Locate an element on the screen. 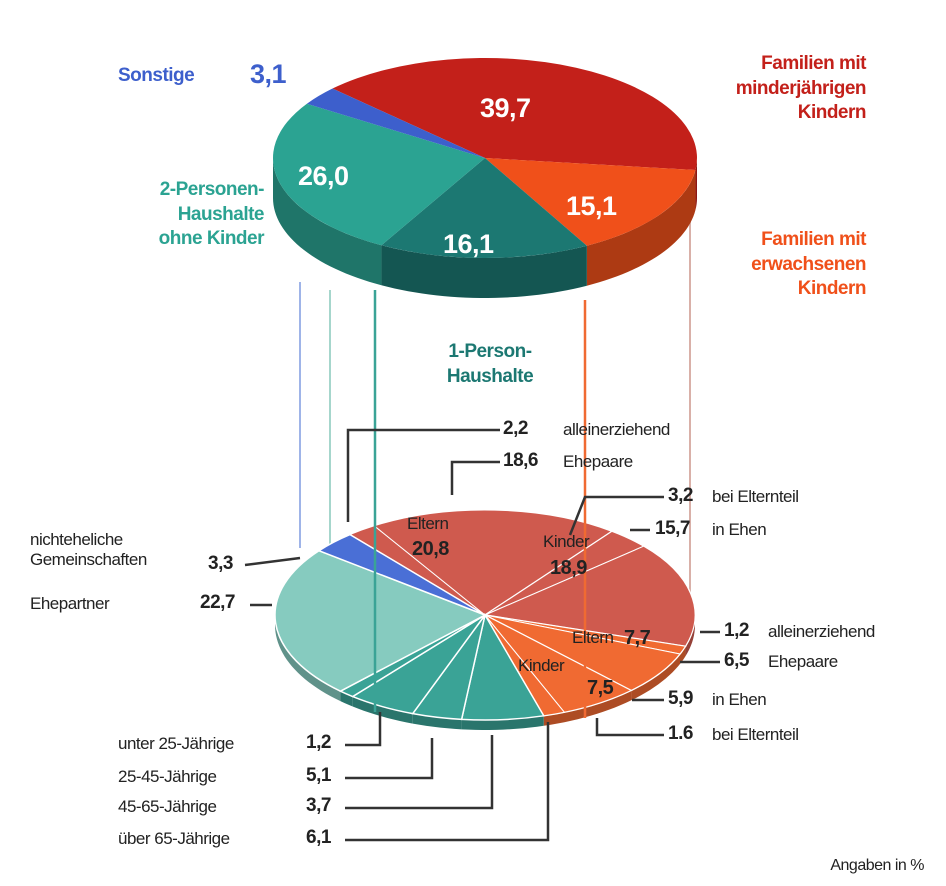 This screenshot has width=946, height=886. category-label: 2-Personen- Haushalte ohne Kinder is located at coordinates (211, 214).